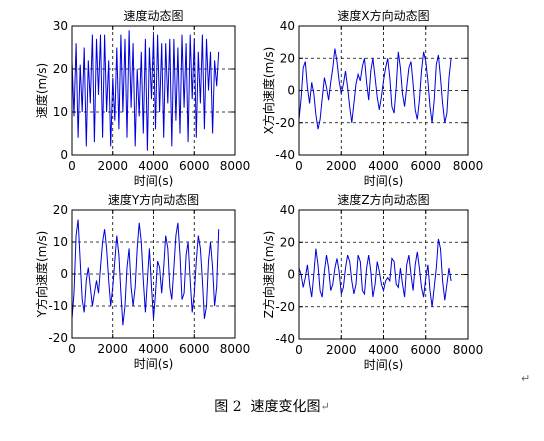 Image resolution: width=544 pixels, height=441 pixels. I want to click on speed-y-chart-title: 速度Y方向动态图, so click(153, 199).